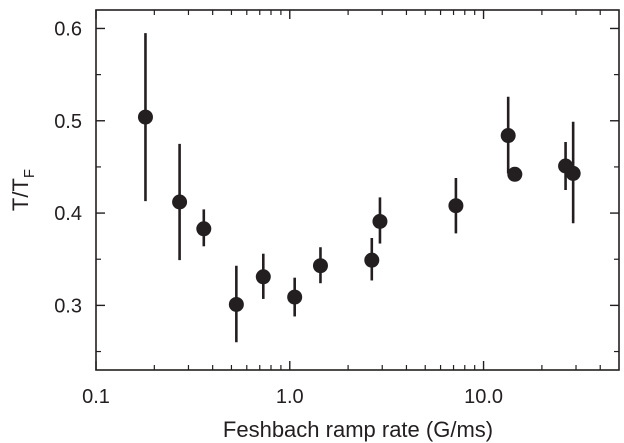 The width and height of the screenshot is (624, 443). What do you see at coordinates (68, 29) in the screenshot?
I see `y-tick-label: 0.6` at bounding box center [68, 29].